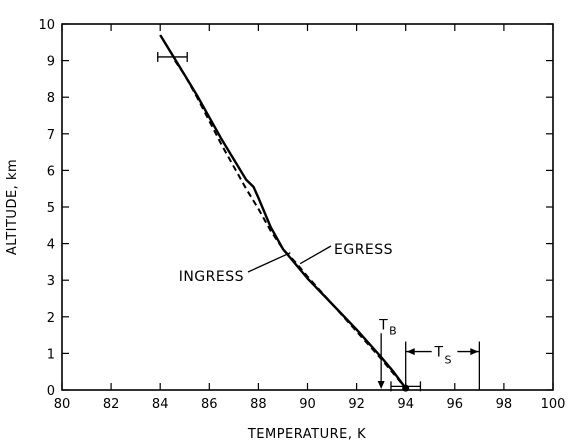  What do you see at coordinates (51, 318) in the screenshot?
I see `y-tick-label: 2` at bounding box center [51, 318].